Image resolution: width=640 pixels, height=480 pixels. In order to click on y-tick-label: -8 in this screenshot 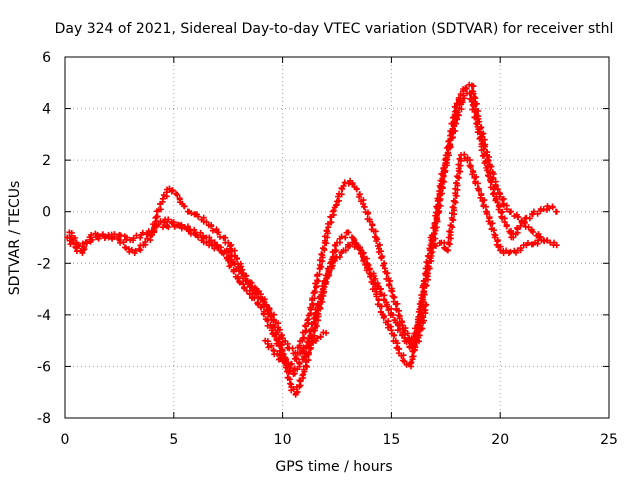, I will do `click(44, 419)`.